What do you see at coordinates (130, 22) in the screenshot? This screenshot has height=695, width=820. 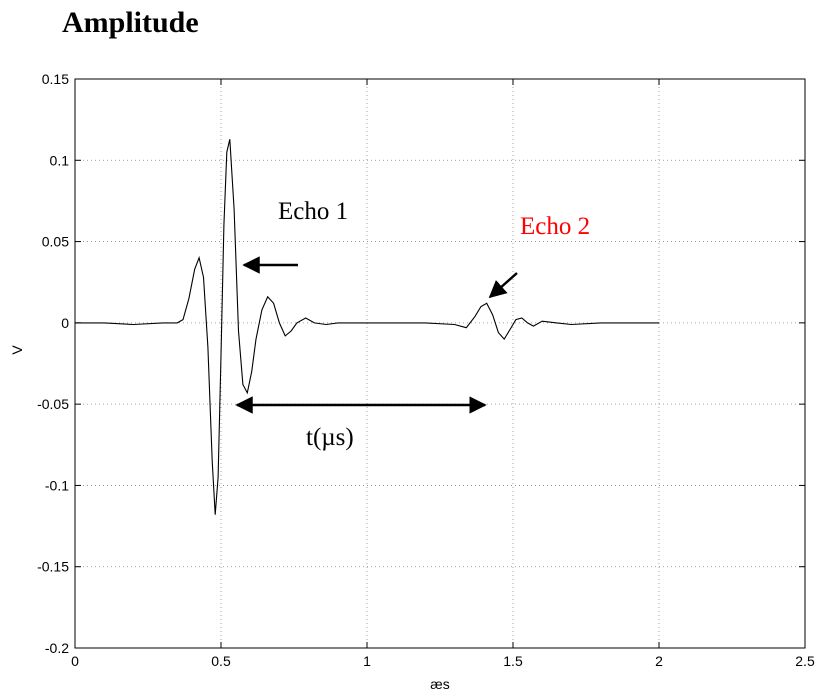 I see `page-heading: Amplitude` at bounding box center [130, 22].